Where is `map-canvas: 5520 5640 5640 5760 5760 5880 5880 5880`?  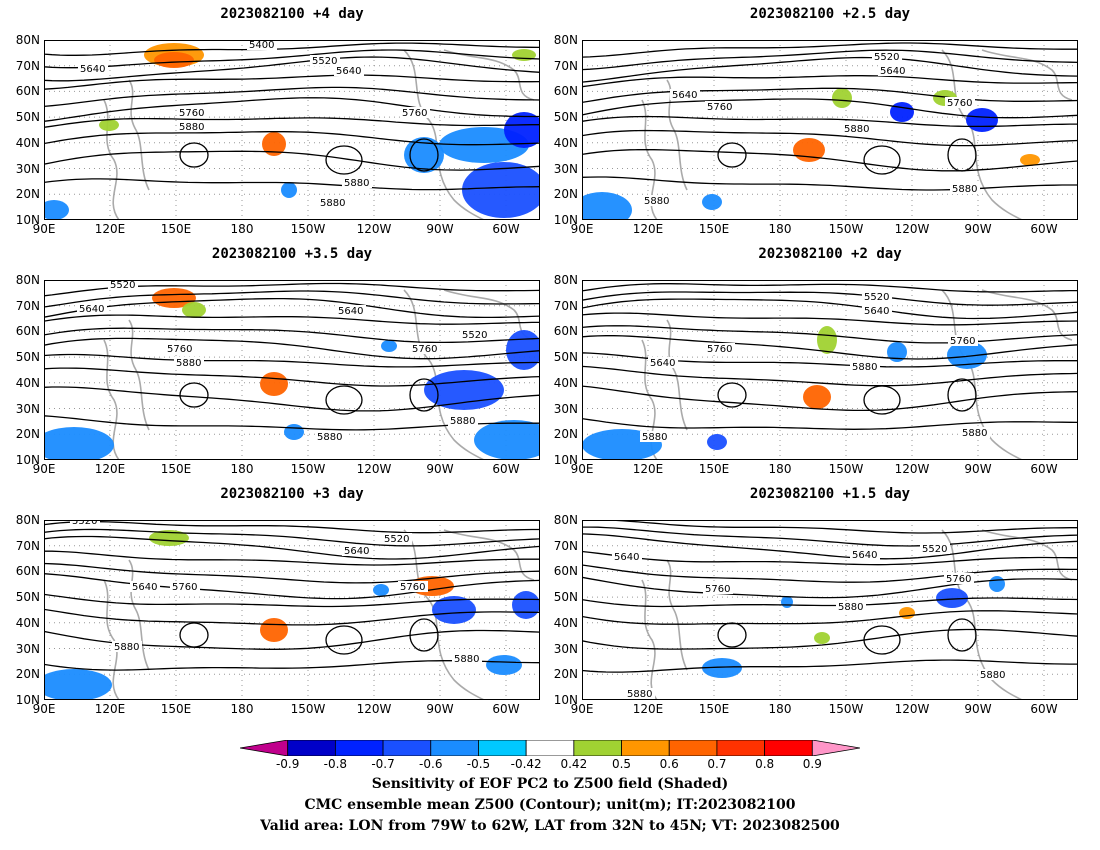 map-canvas: 5520 5640 5640 5760 5760 5880 5880 5880 is located at coordinates (830, 370).